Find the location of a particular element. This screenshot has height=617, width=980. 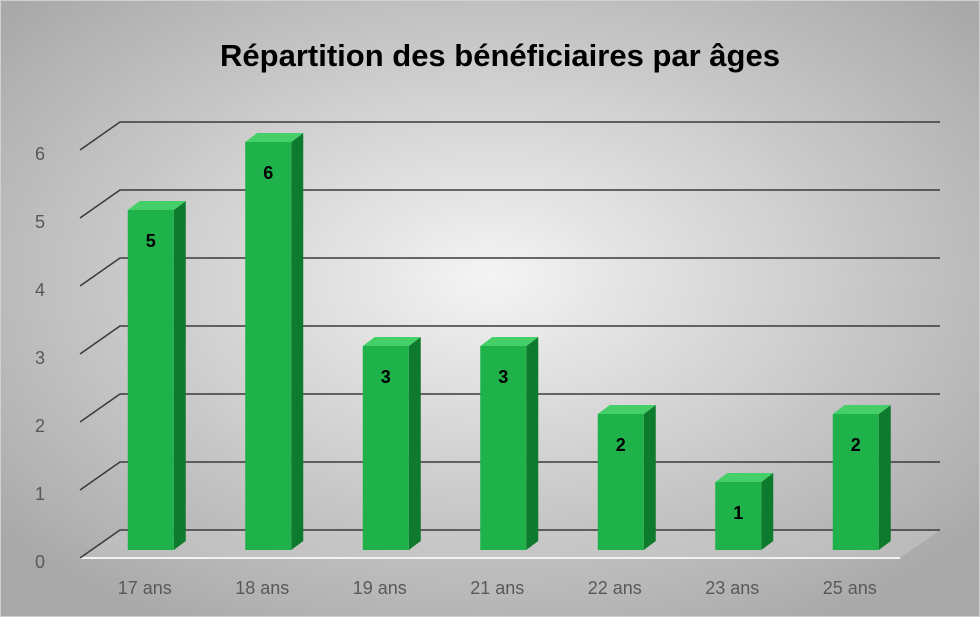

y-tick-label: 2 is located at coordinates (40, 426).